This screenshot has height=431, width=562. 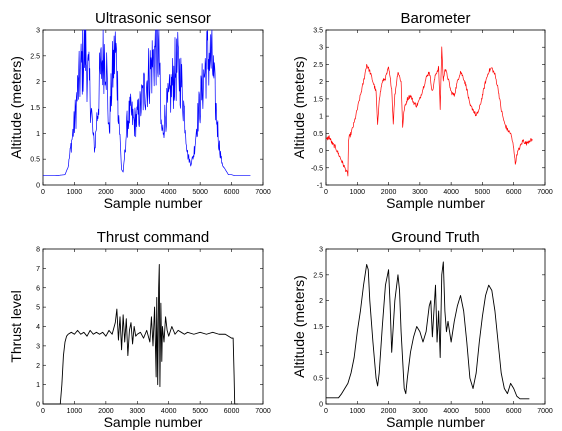 I want to click on chart-title: Barometer, so click(x=435, y=18).